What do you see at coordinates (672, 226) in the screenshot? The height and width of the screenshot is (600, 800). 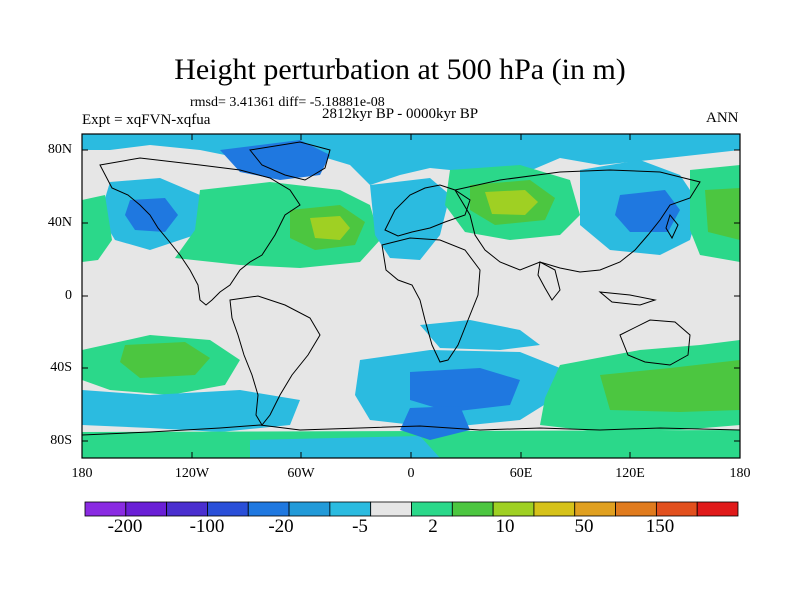 I see `coast-japan` at bounding box center [672, 226].